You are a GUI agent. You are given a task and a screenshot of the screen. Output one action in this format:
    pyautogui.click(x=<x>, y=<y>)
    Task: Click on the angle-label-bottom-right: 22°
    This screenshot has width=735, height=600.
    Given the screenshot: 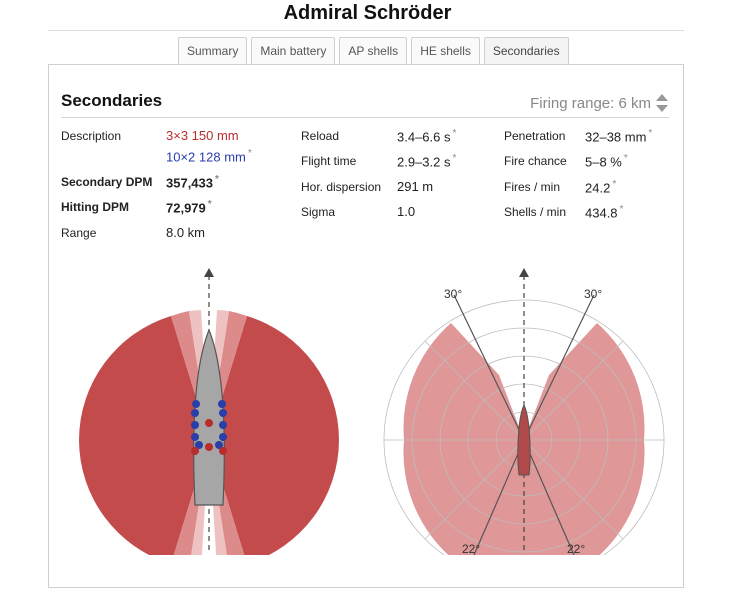 What is the action you would take?
    pyautogui.click(x=576, y=548)
    